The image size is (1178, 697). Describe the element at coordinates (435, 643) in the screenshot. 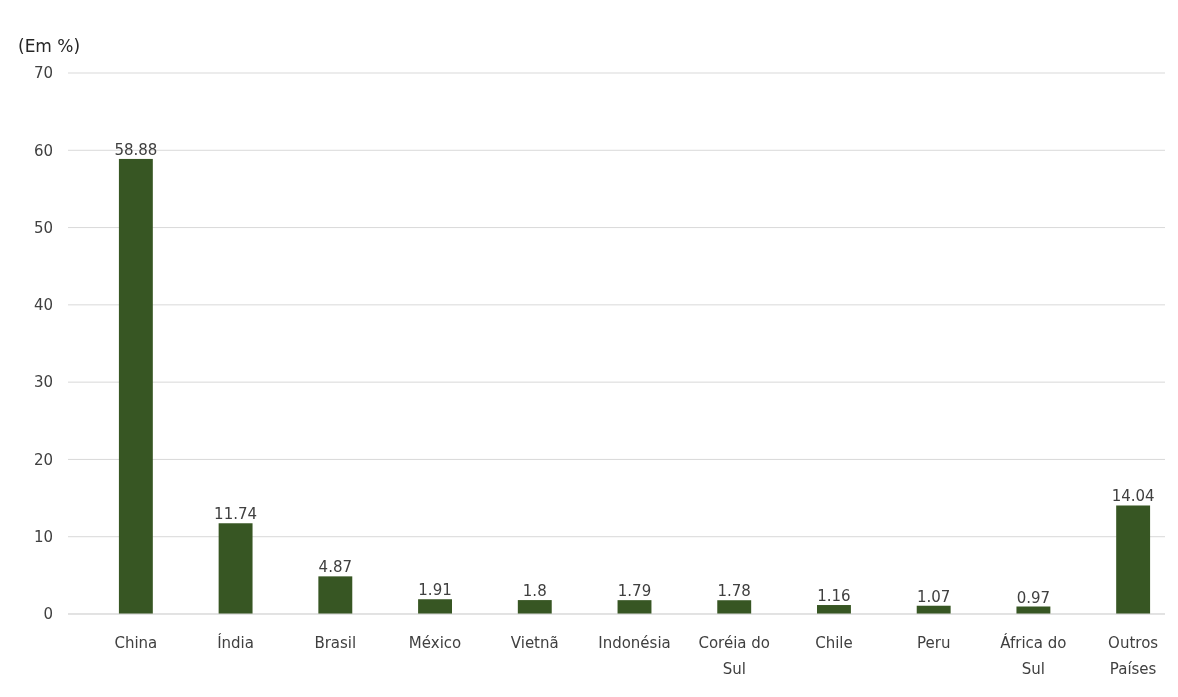

I see `x-tick-label: México` at that location.